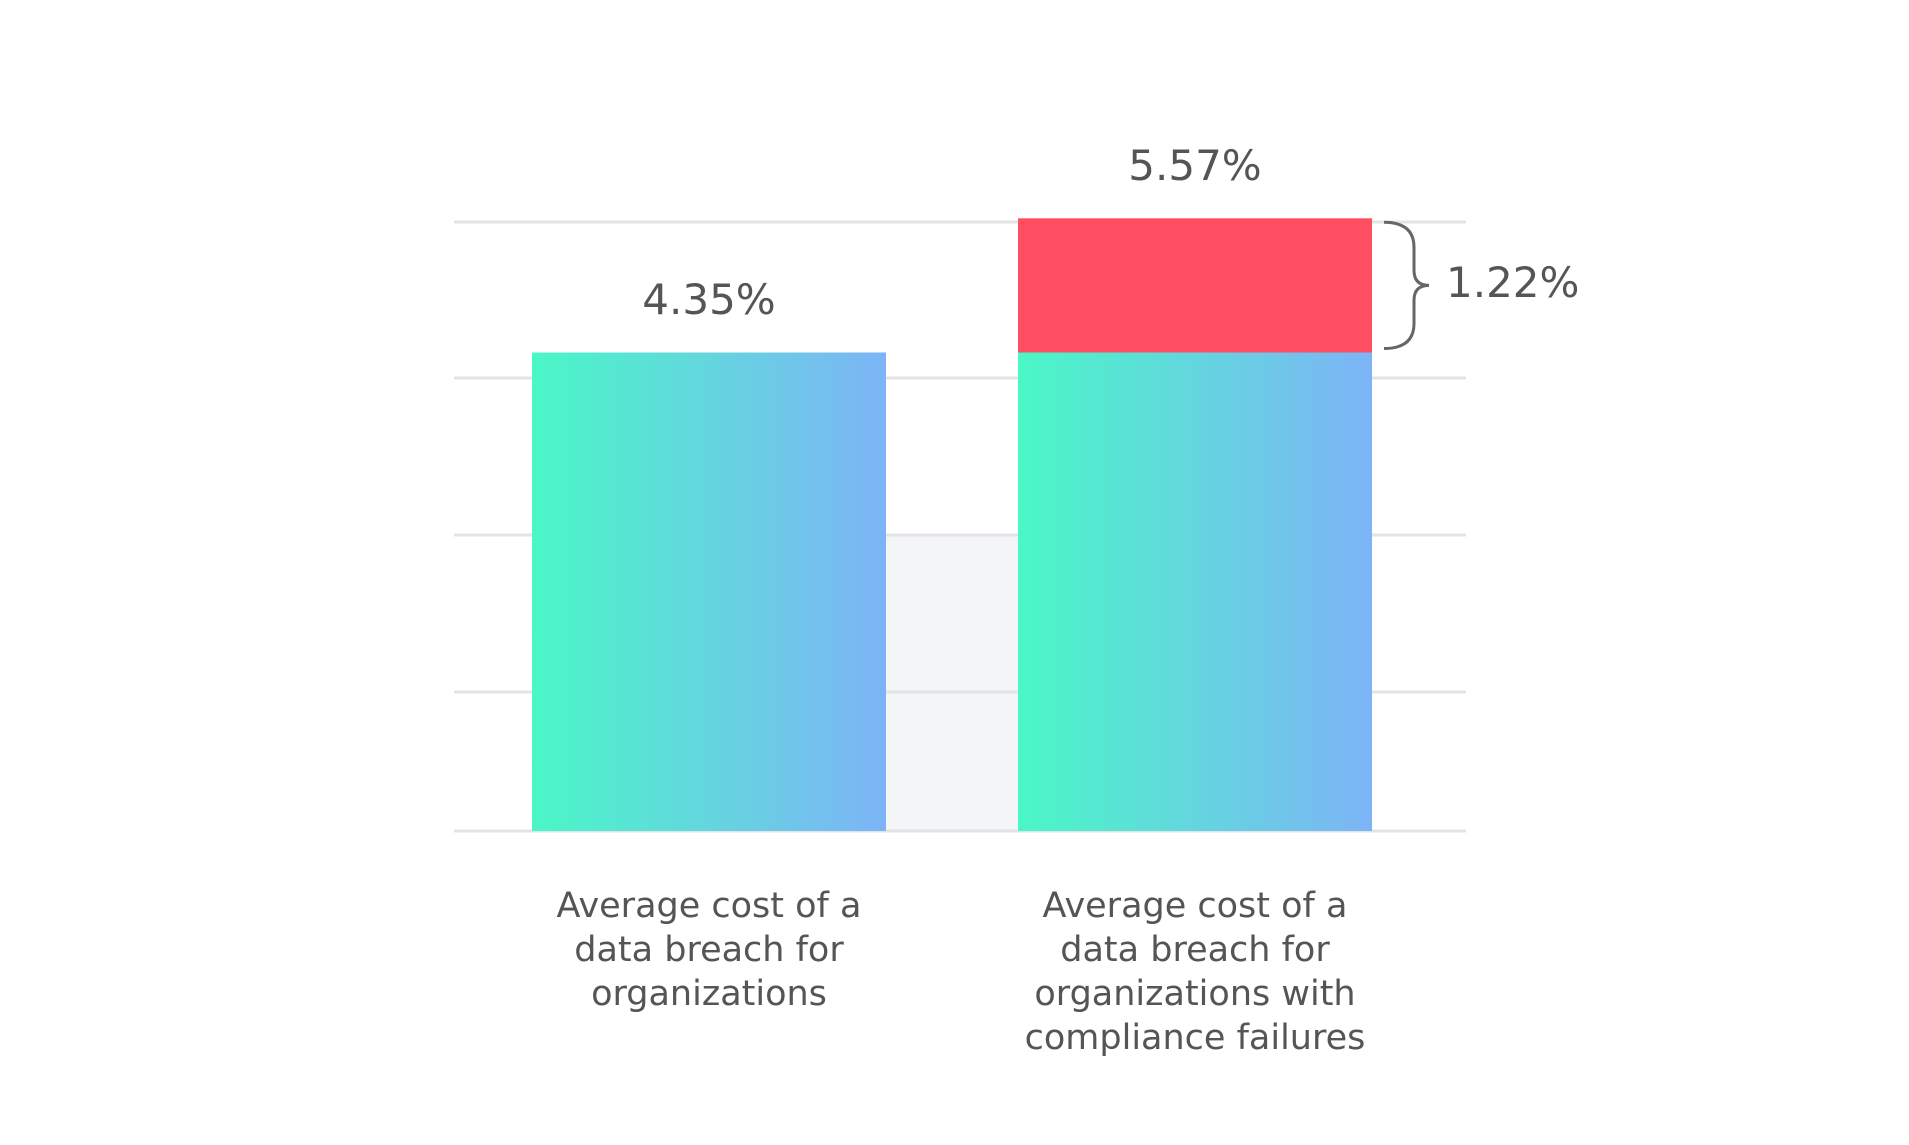 The height and width of the screenshot is (1145, 1909). What do you see at coordinates (708, 299) in the screenshot?
I see `total-label: 4.35%` at bounding box center [708, 299].